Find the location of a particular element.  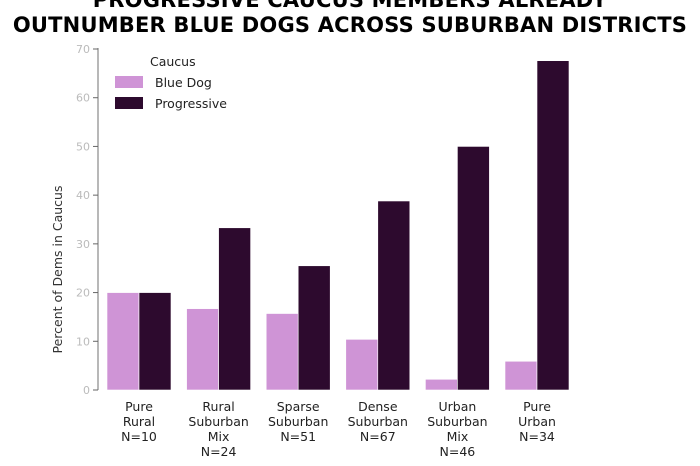

x-category-label: N=24 is located at coordinates (219, 451).